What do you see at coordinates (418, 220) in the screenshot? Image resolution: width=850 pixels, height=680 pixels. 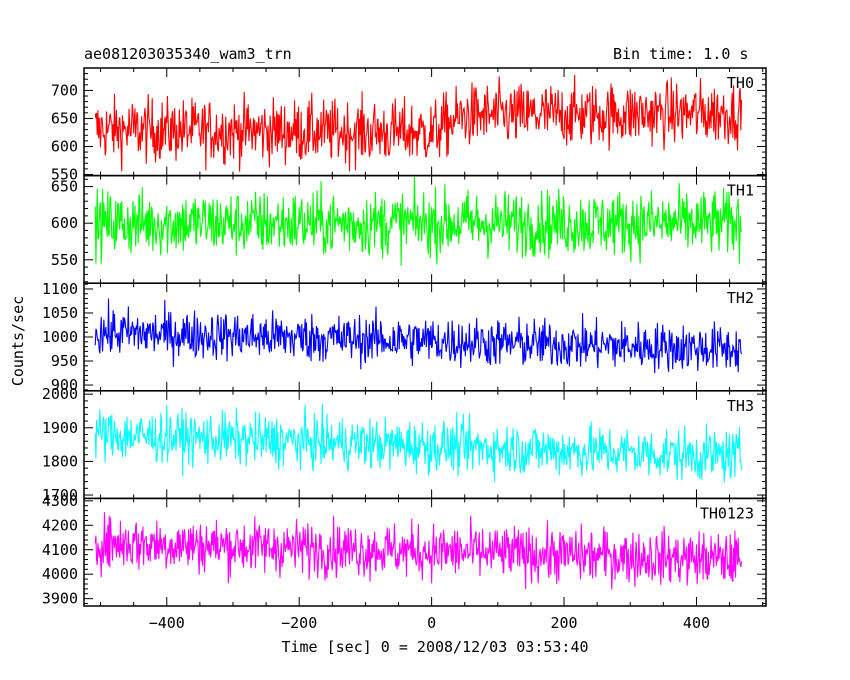 I see `series-line-th1` at bounding box center [418, 220].